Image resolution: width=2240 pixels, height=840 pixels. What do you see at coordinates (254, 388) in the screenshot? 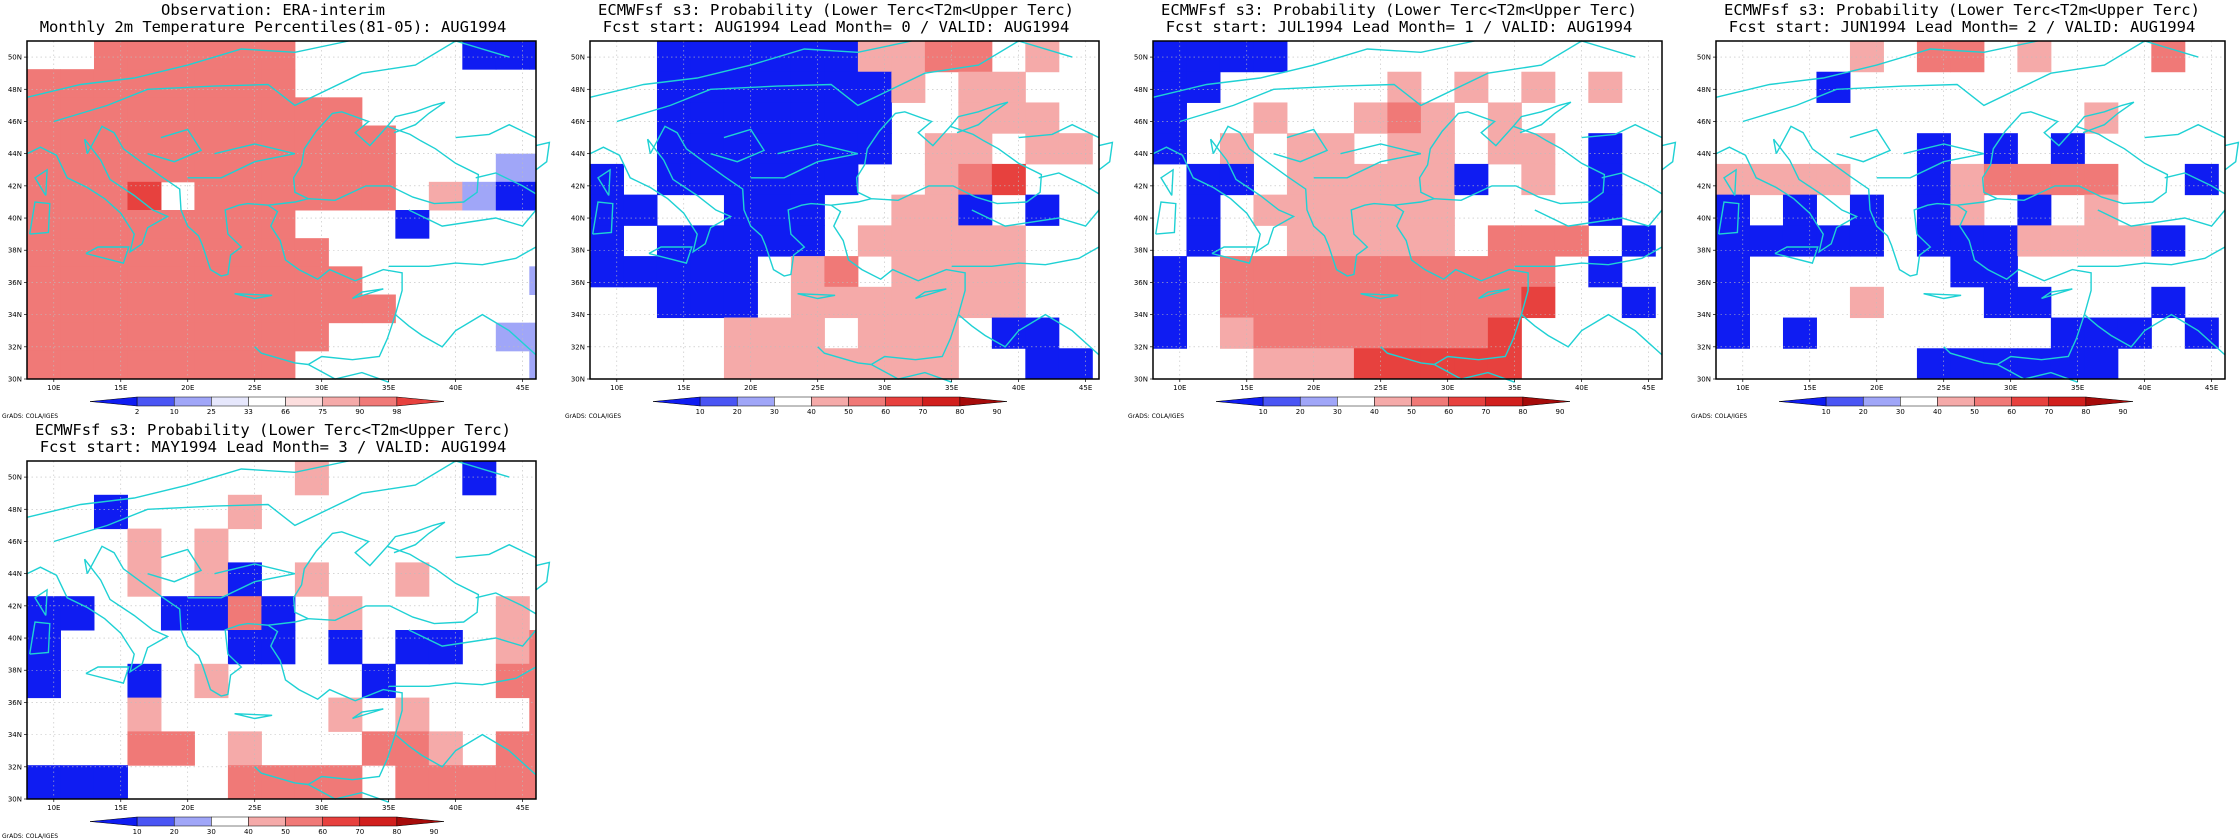
I see `lon-tick-label: 25E` at bounding box center [254, 388].